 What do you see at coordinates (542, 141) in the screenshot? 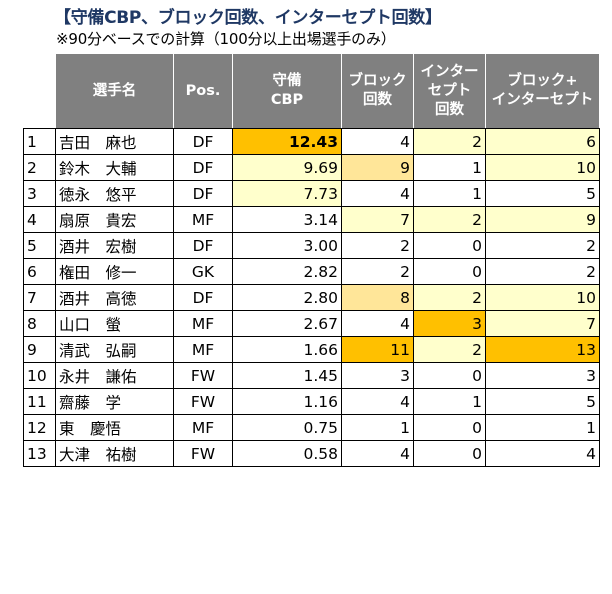
I see `total-cell: 6` at bounding box center [542, 141].